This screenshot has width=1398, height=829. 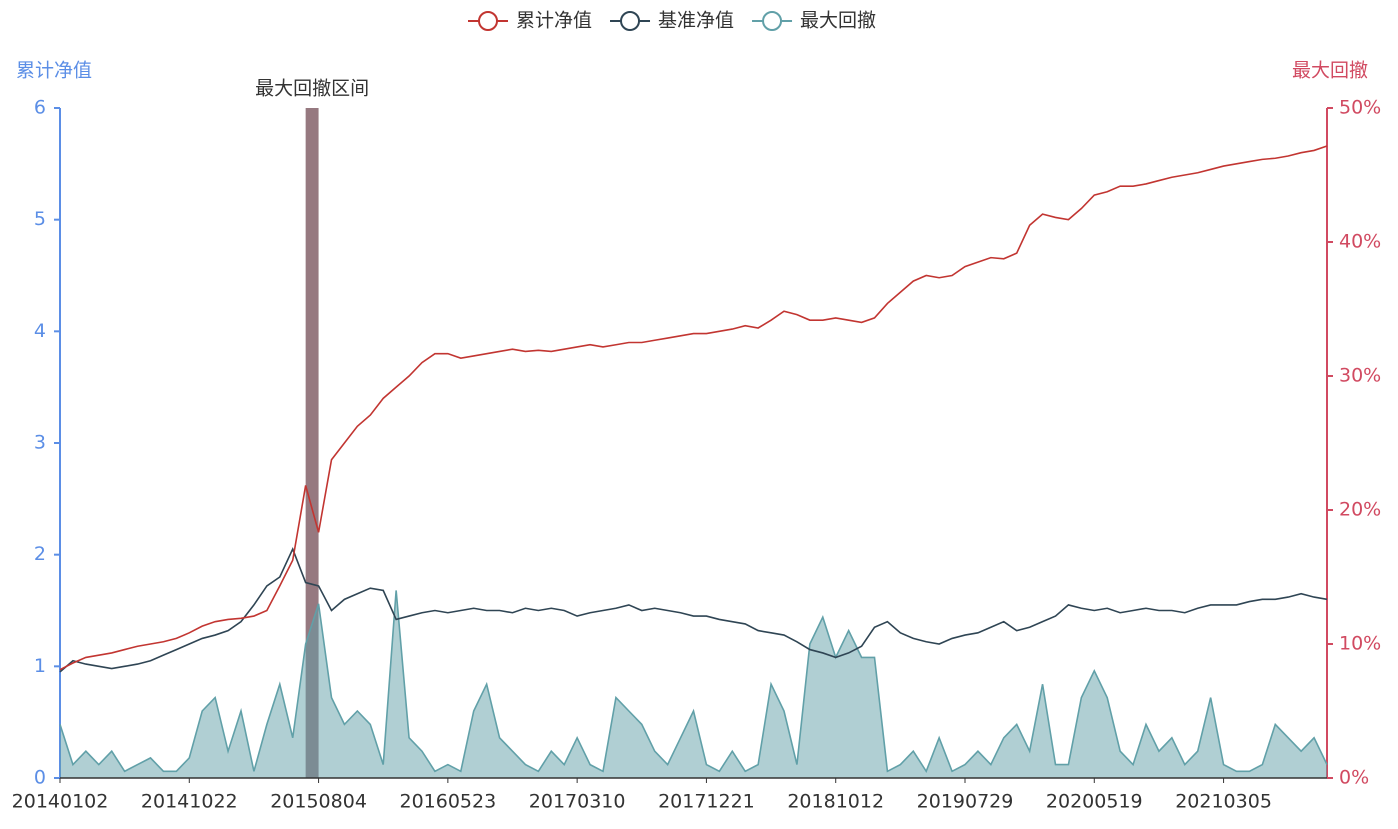 What do you see at coordinates (1360, 644) in the screenshot?
I see `y2-tick-label: 10%` at bounding box center [1360, 644].